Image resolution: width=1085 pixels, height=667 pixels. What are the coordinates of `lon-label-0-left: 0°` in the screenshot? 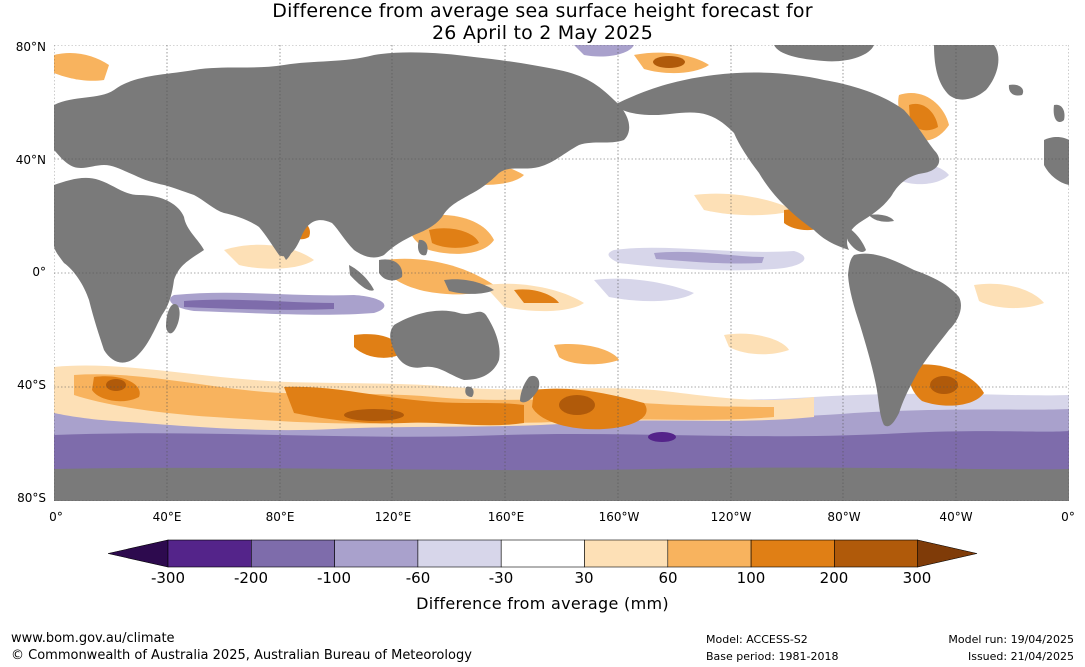 It's located at (56, 517).